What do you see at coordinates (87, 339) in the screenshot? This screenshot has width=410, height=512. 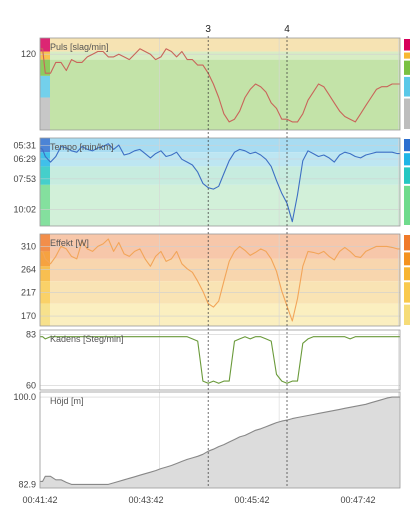 I see `cadence-panel-label: Kadens [Steg/min]` at bounding box center [87, 339].